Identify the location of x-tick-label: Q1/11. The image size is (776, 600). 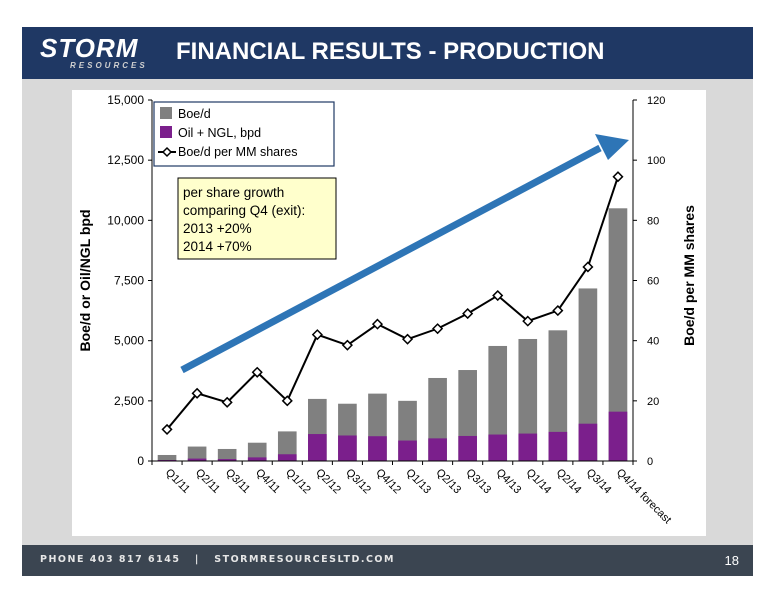
(177, 481).